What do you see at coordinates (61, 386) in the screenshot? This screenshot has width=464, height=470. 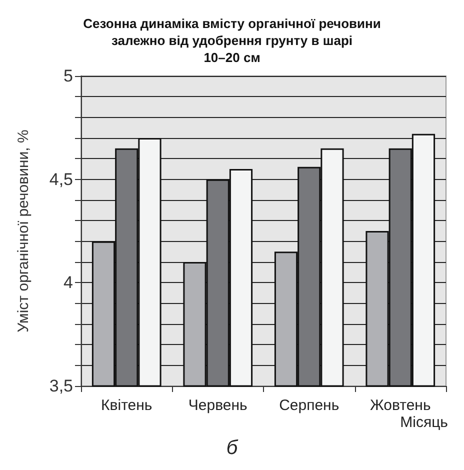 I see `y-tick-label: 3,5` at bounding box center [61, 386].